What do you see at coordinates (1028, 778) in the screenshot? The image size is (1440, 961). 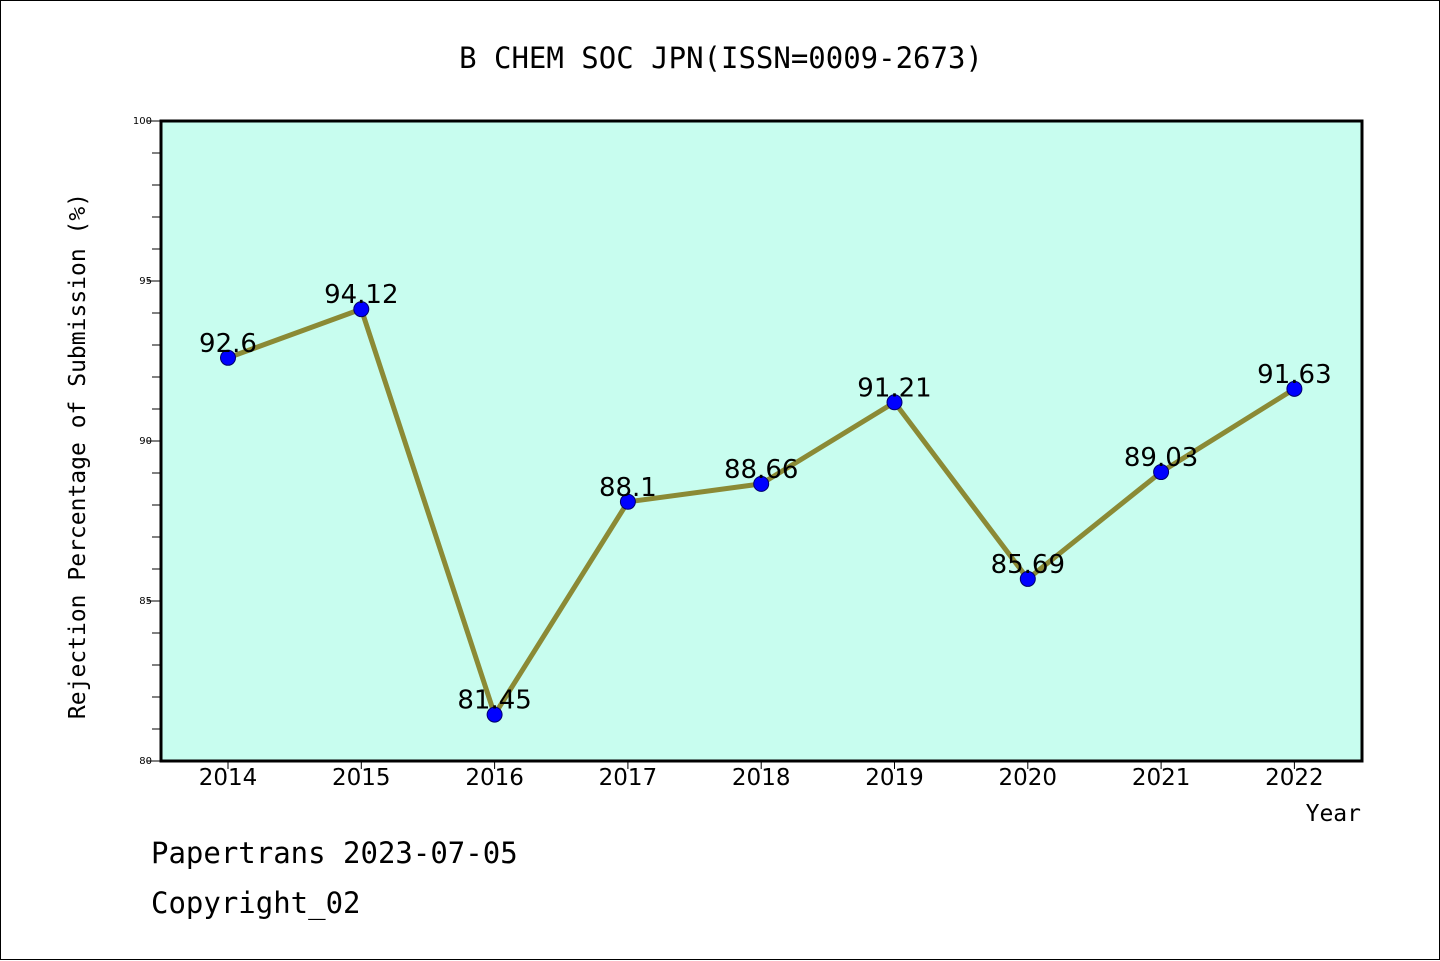 I see `x-tick-label: 2020` at bounding box center [1028, 778].